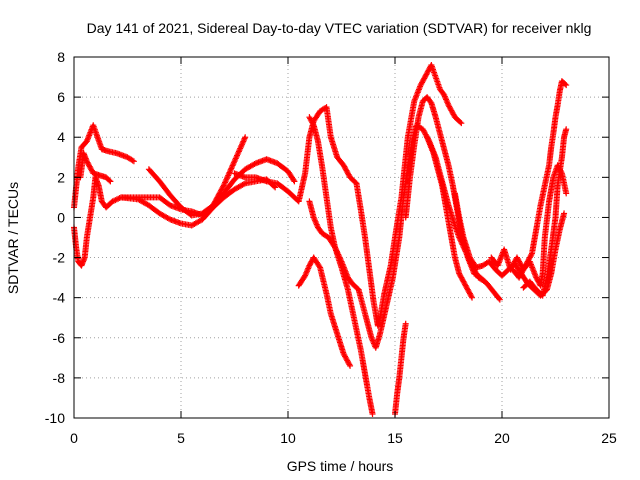 The image size is (640, 480). Describe the element at coordinates (502, 438) in the screenshot. I see `x-tick-label: 20` at that location.